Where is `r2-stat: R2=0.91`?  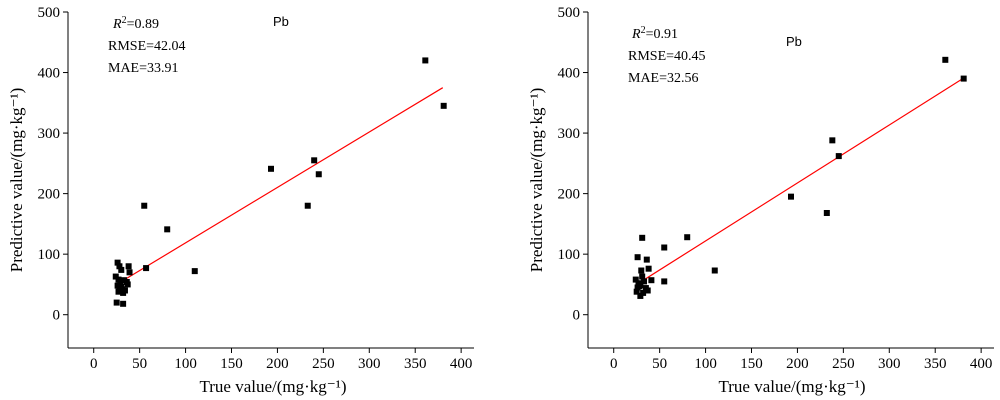 r2-stat: R2=0.91 is located at coordinates (654, 33).